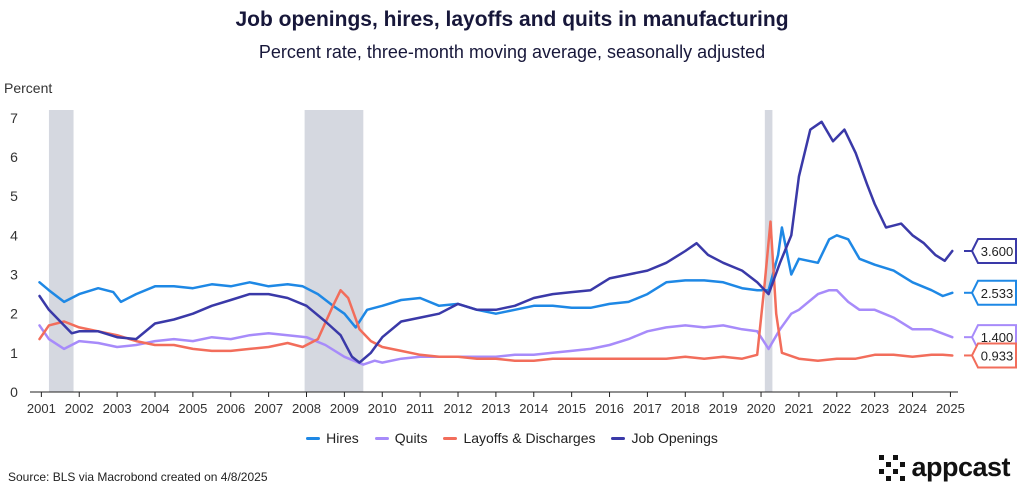 The image size is (1024, 492). I want to click on x-tick-label: 2005, so click(192, 408).